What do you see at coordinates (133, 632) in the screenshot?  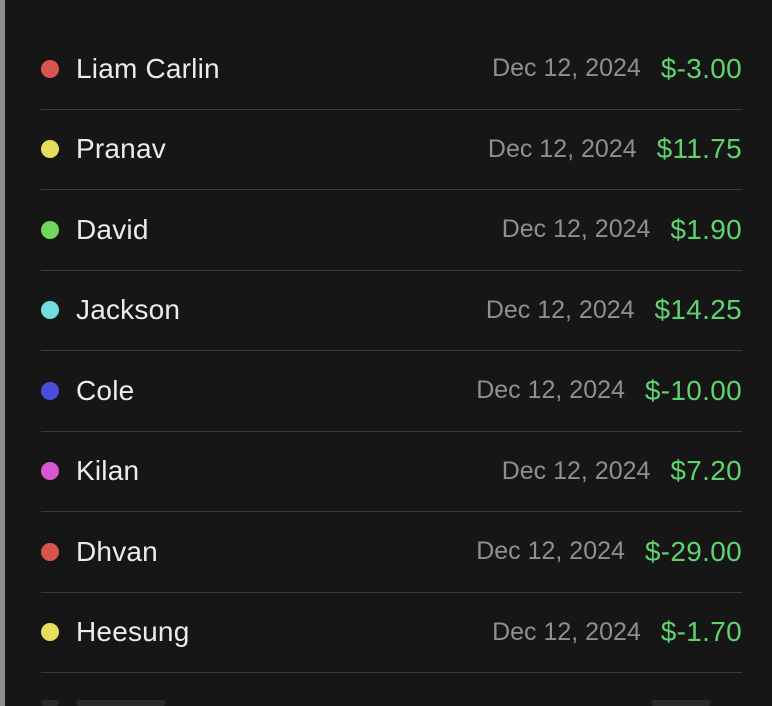 I see `transaction-name: Heesung` at bounding box center [133, 632].